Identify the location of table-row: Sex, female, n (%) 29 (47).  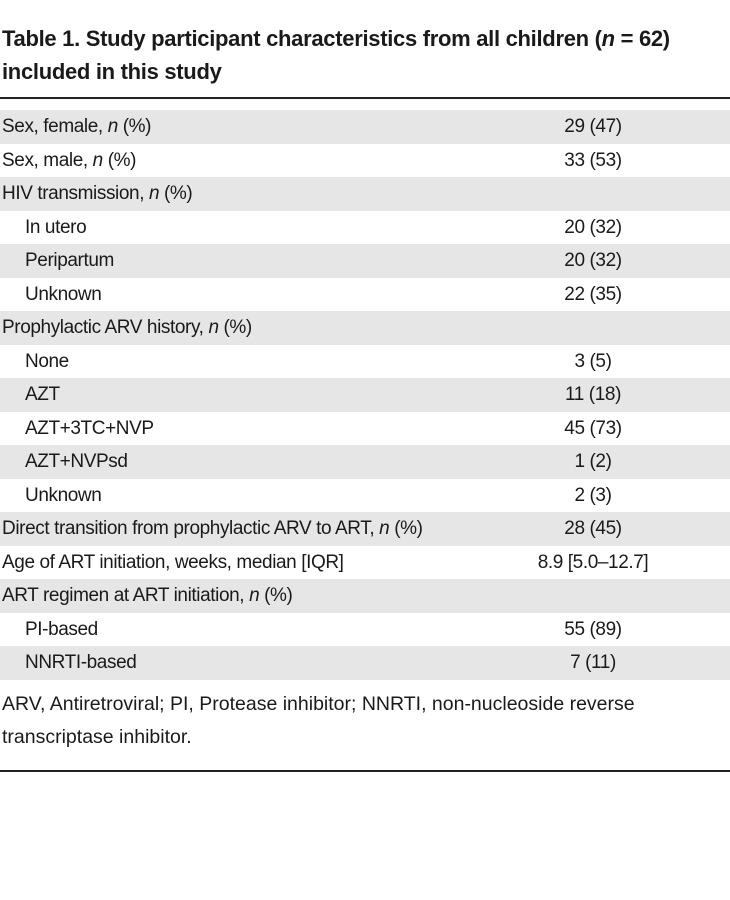
(365, 127).